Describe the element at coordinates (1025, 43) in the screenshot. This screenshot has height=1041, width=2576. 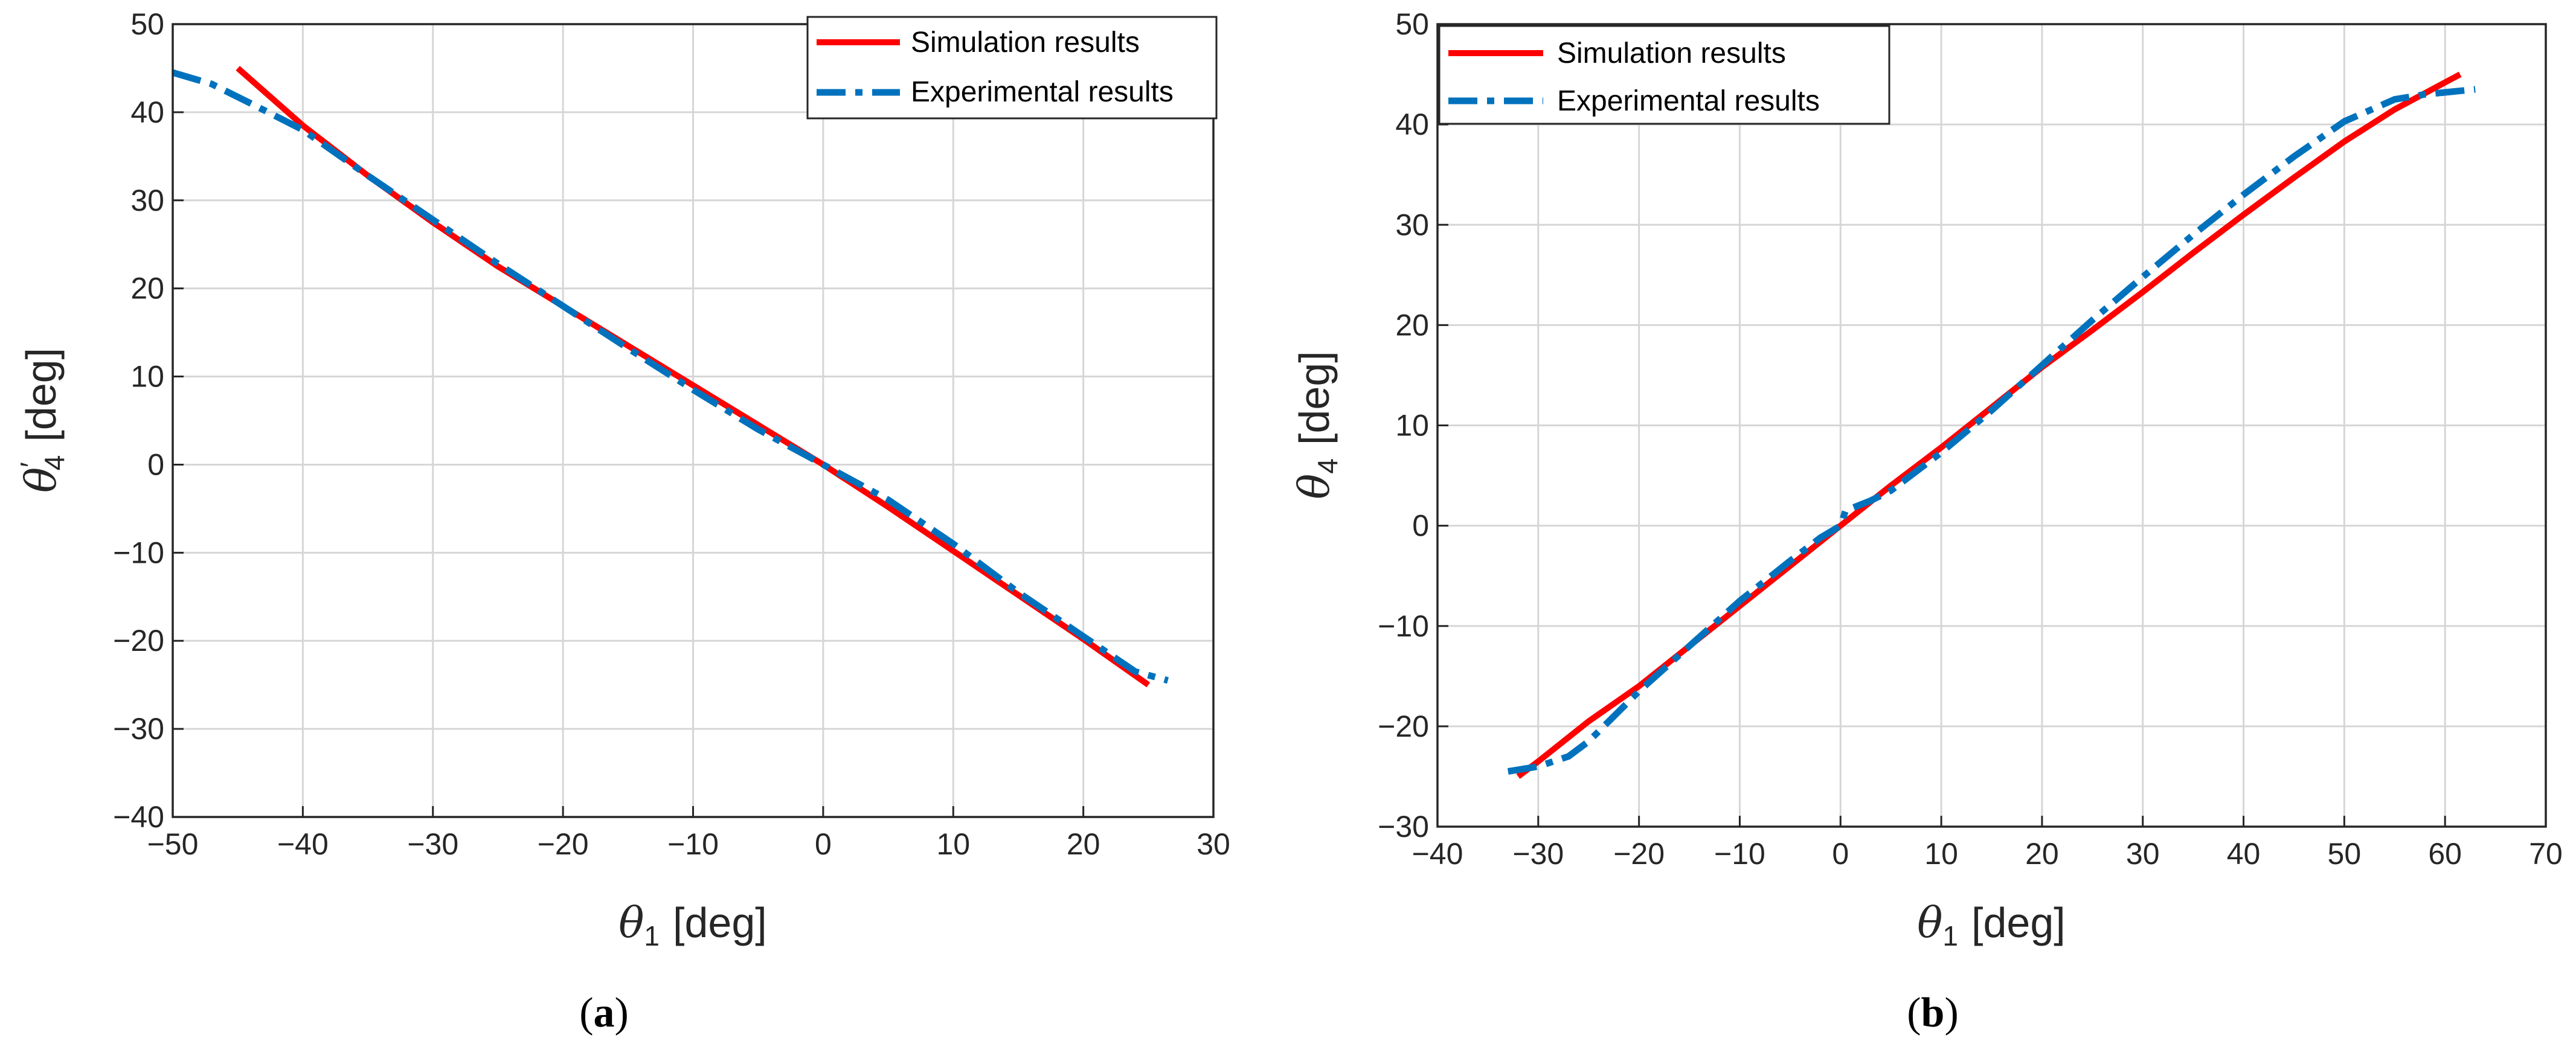
I see `chart-a-legend-label-simulation: Simulation results` at that location.